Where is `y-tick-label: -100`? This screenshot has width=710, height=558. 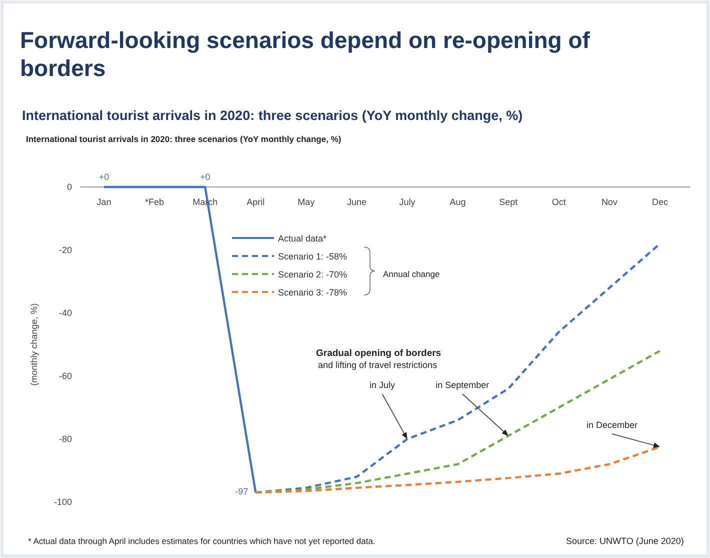 y-tick-label: -100 is located at coordinates (63, 502).